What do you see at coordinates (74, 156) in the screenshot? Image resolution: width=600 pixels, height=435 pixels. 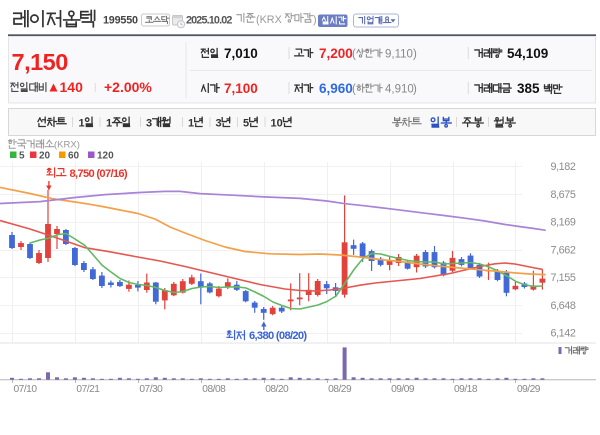 I see `svg-text: 60` at bounding box center [74, 156].